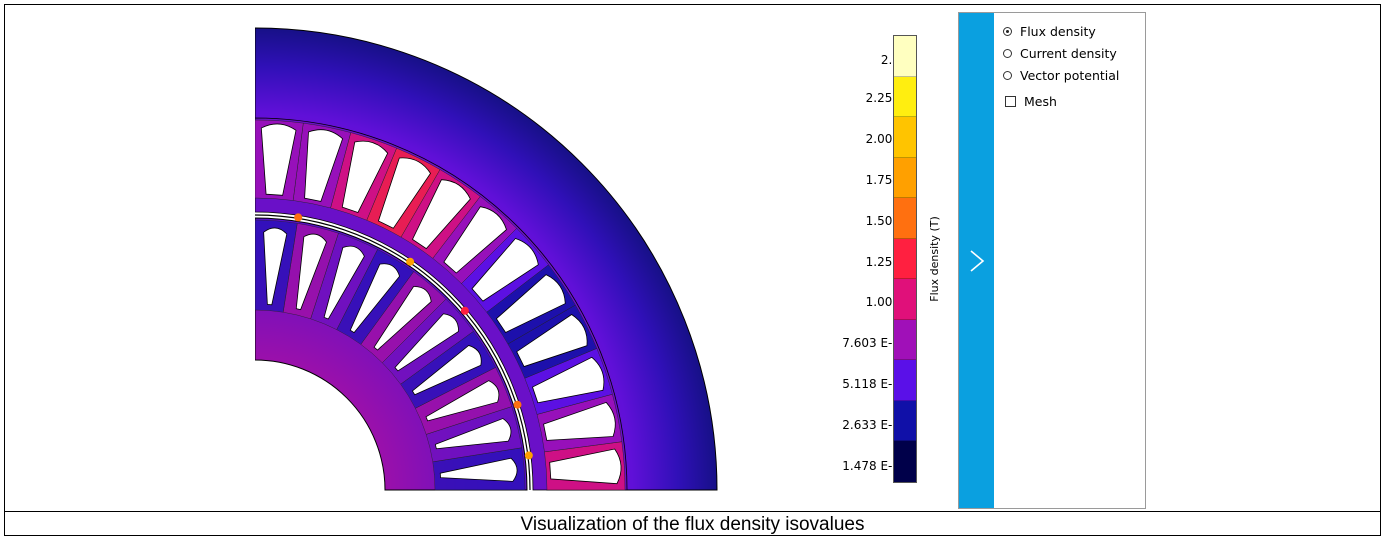  Describe the element at coordinates (393, 352) in the screenshot. I see `air-gap` at that location.